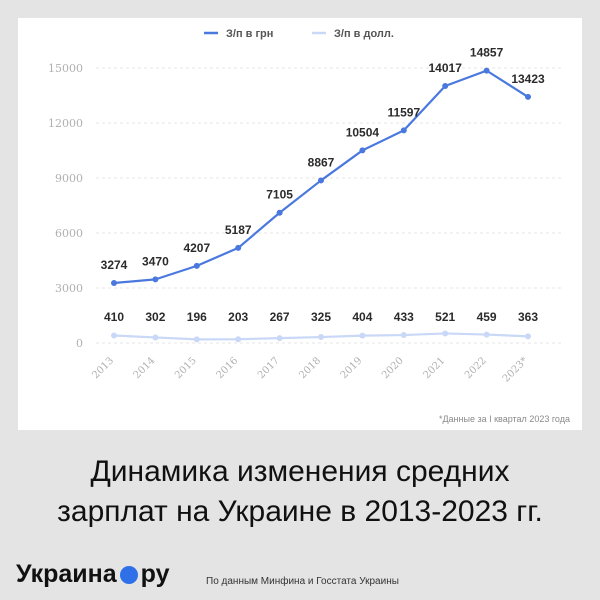 The height and width of the screenshot is (600, 600). What do you see at coordinates (403, 112) in the screenshot?
I see `data-label: 11597` at bounding box center [403, 112].